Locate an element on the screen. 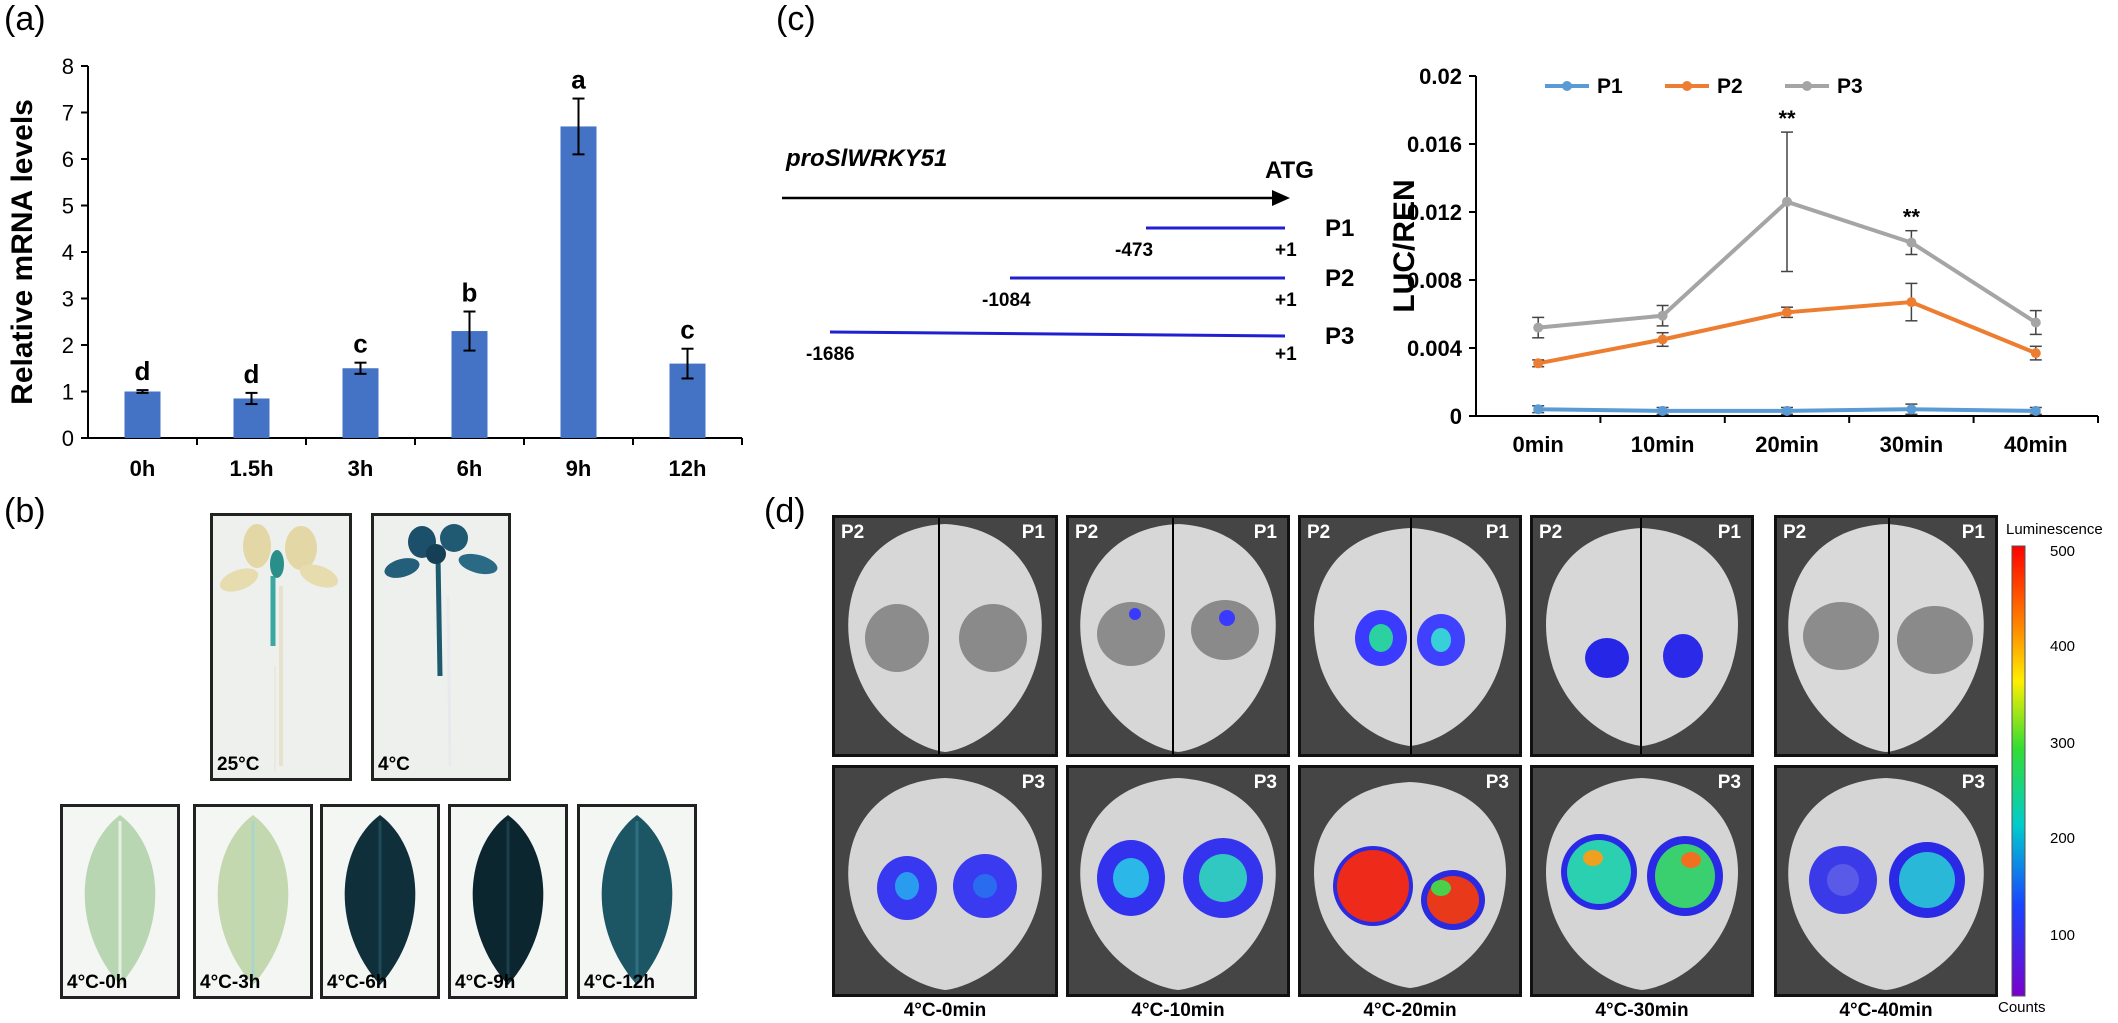 The height and width of the screenshot is (1023, 2118). construct-p1-start: -473 is located at coordinates (1134, 250).